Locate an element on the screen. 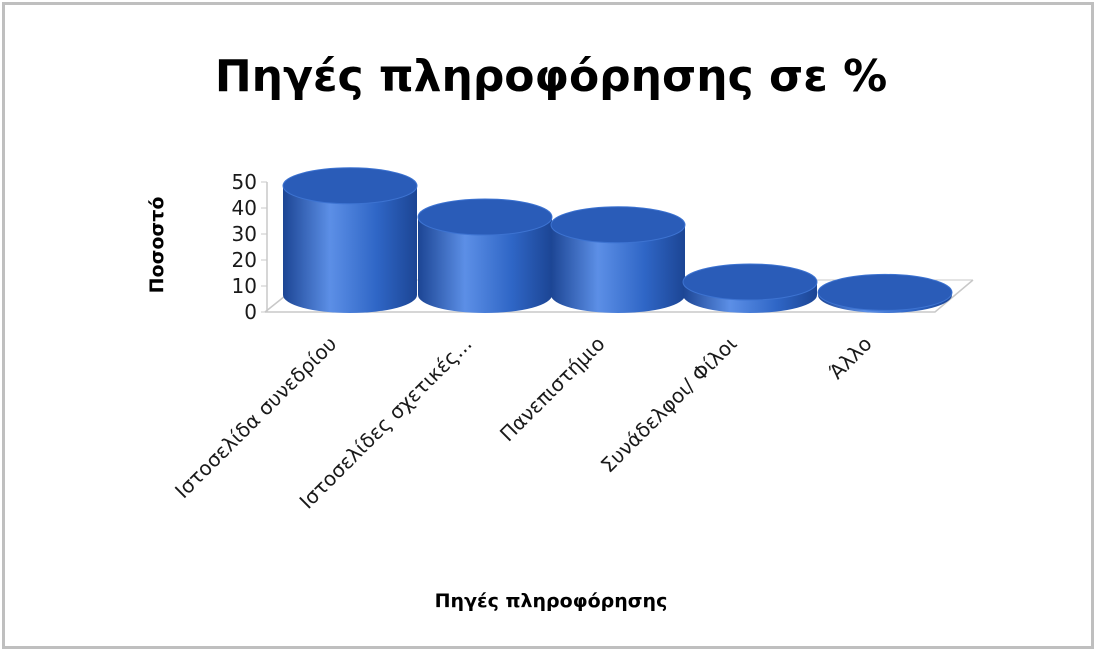  chart-title: Πηγές πληροφόρησης σε % is located at coordinates (551, 76).